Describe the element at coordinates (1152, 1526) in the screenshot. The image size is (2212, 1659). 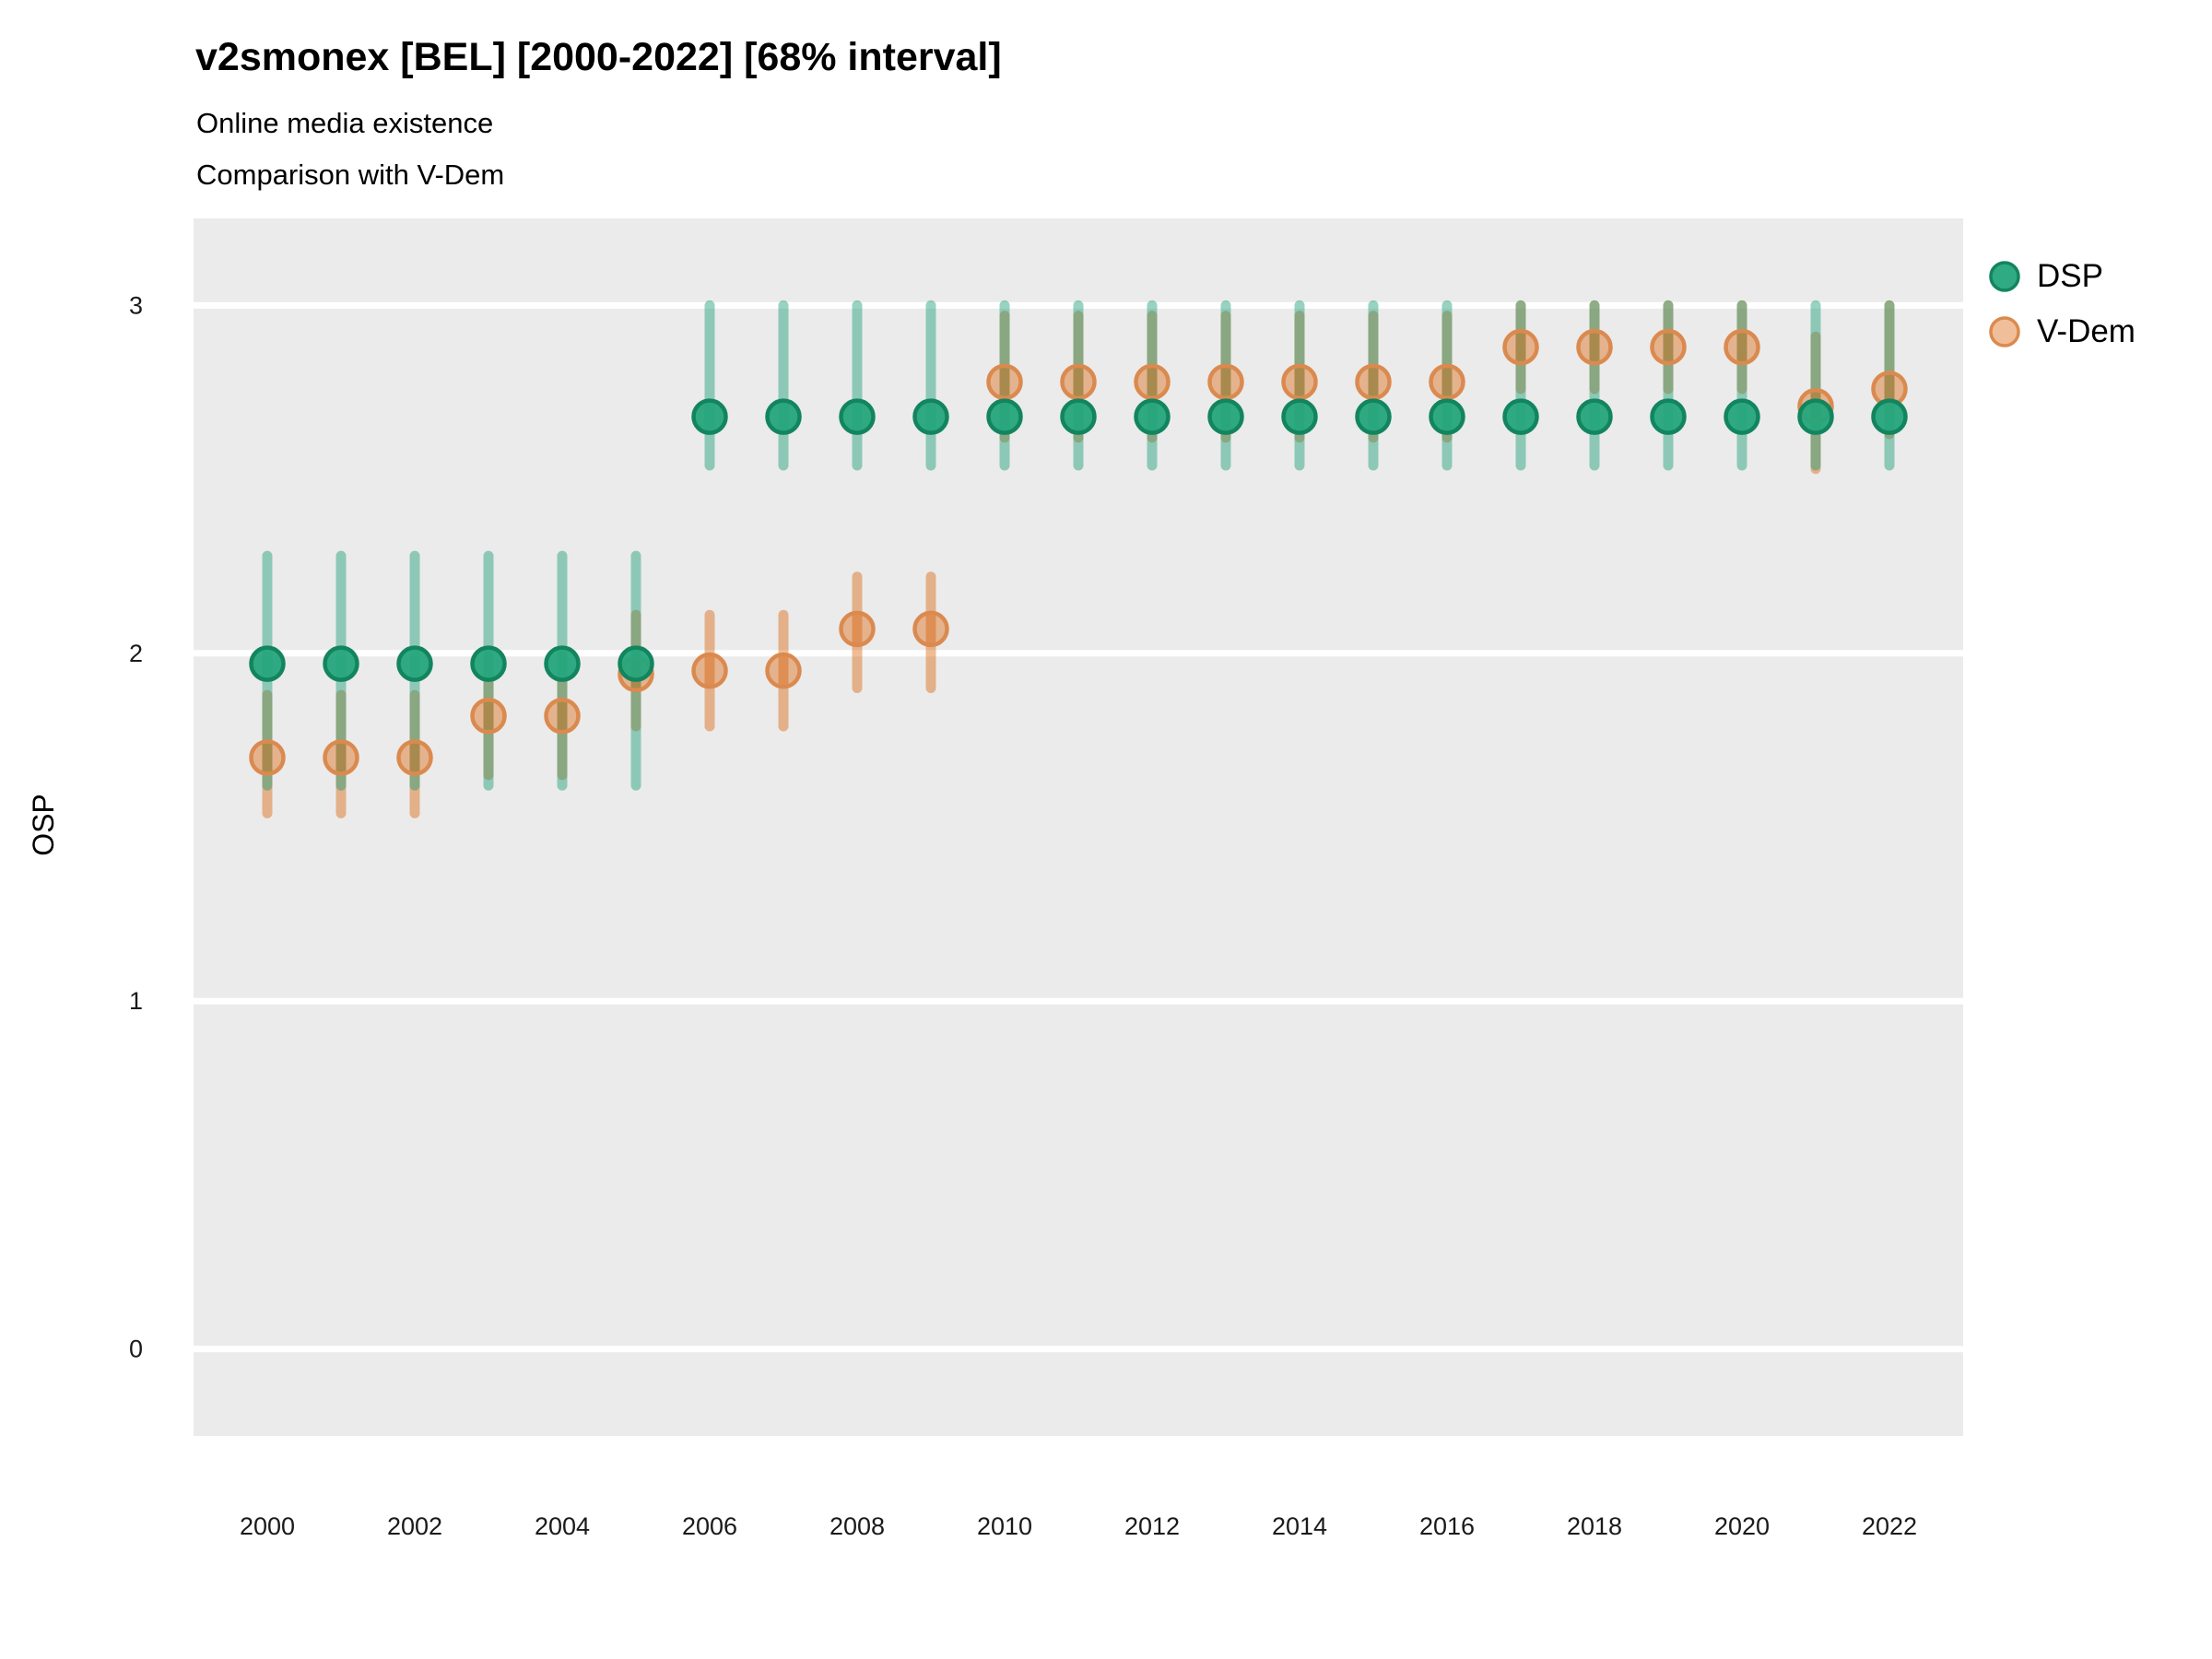
I see `x-tick-label: 2012` at that location.